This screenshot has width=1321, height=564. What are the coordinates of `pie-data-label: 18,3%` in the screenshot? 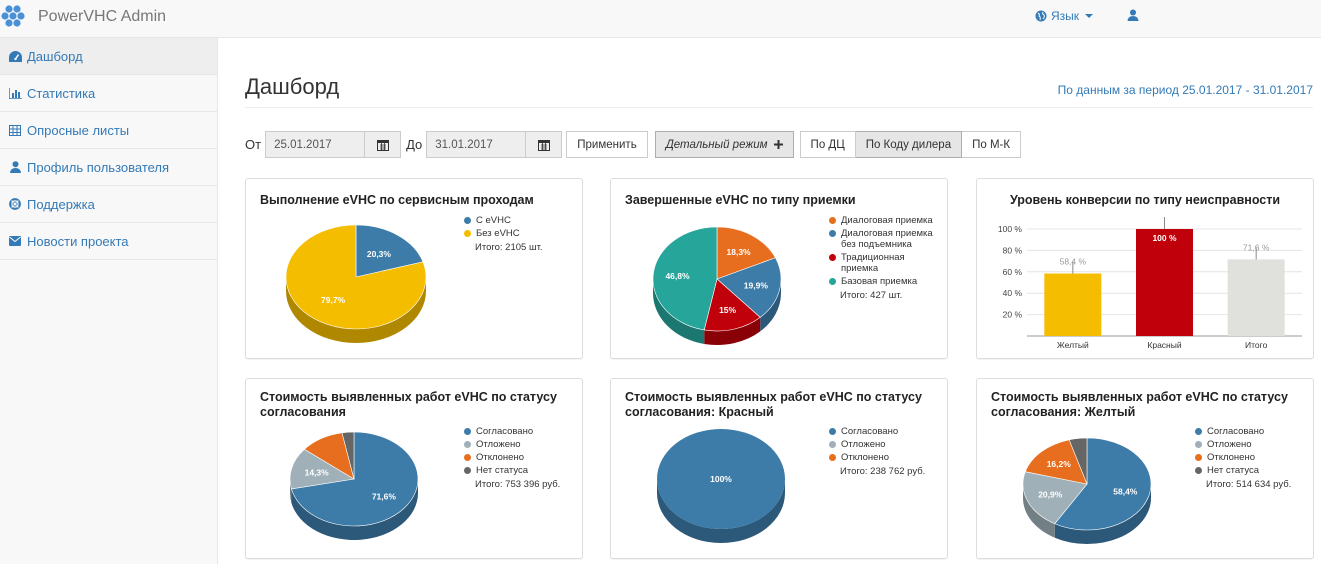 It's located at (739, 252).